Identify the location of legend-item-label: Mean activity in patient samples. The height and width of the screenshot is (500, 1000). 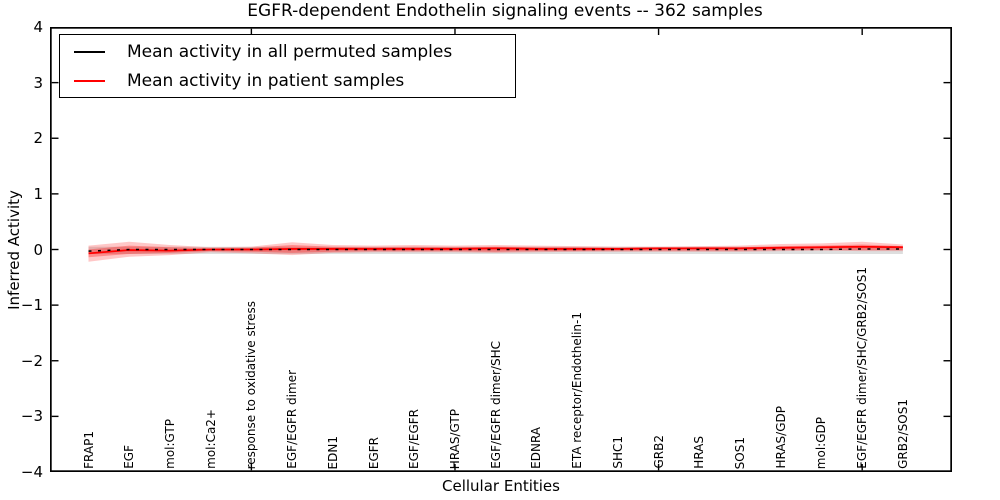
(266, 80).